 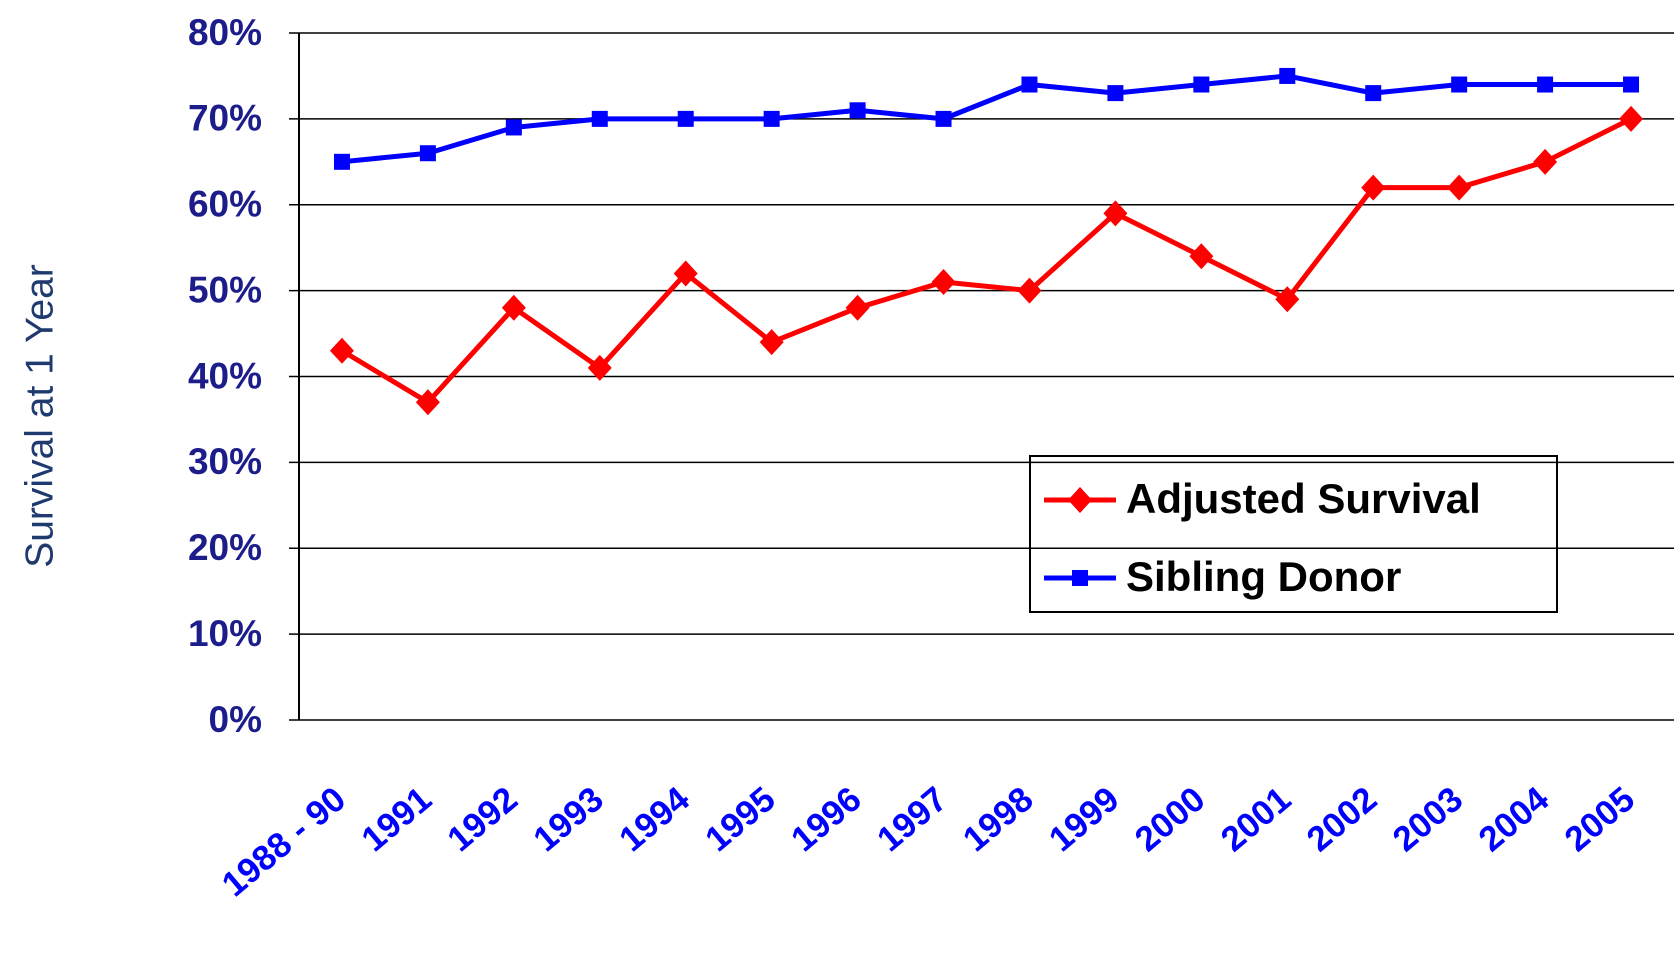 What do you see at coordinates (1599, 819) in the screenshot?
I see `x-tick-label: 2005` at bounding box center [1599, 819].